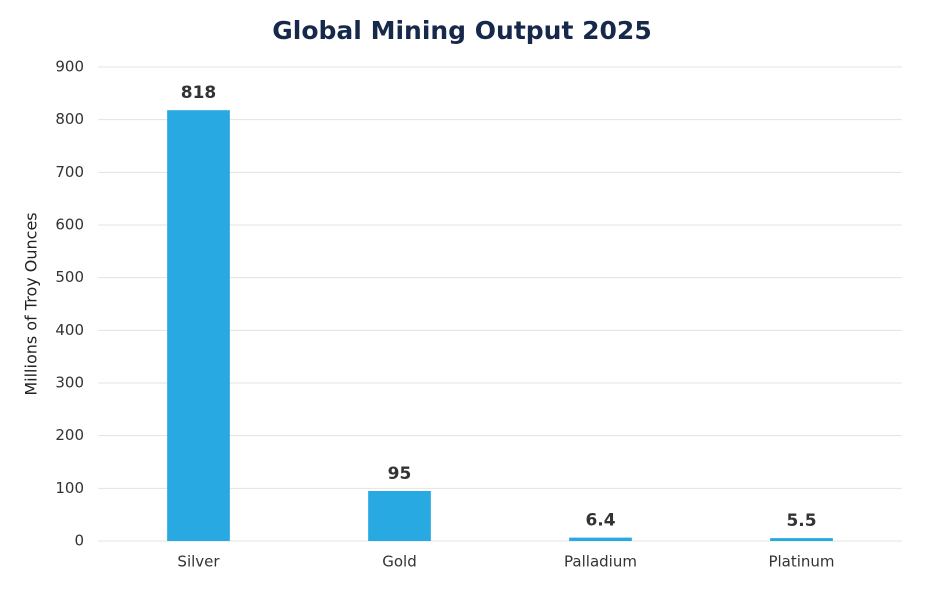 The height and width of the screenshot is (600, 940). I want to click on value-label: 818, so click(199, 93).